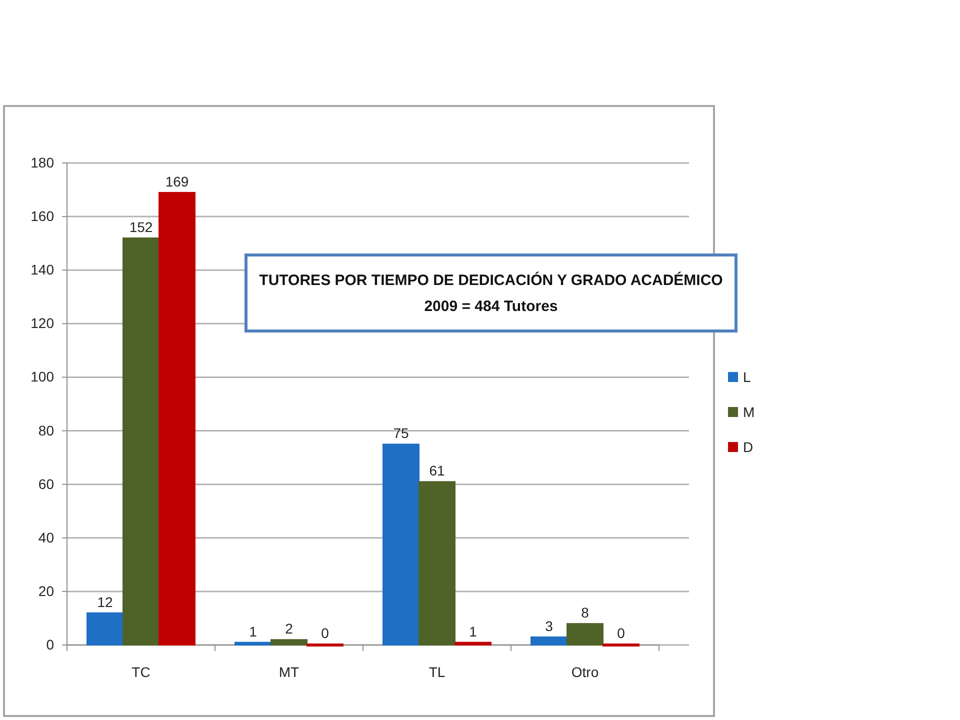 The width and height of the screenshot is (960, 720). I want to click on y-tick-label: 120, so click(42, 323).